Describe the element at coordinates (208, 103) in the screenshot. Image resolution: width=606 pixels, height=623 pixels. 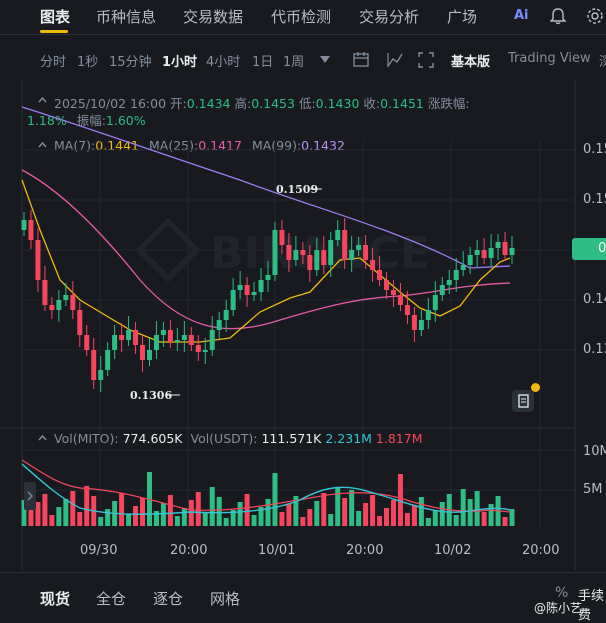
I see `open-value: 0.1434` at that location.